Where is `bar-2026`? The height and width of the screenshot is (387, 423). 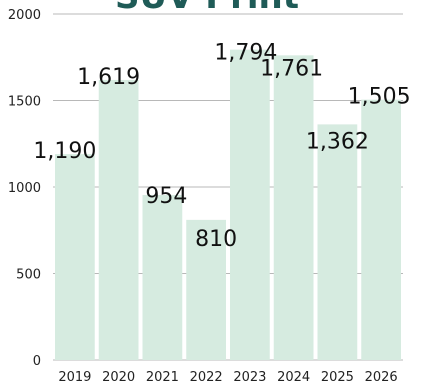
bar-2026 is located at coordinates (381, 229).